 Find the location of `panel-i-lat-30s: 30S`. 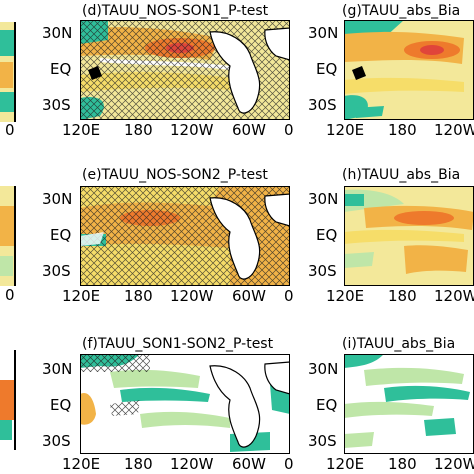

panel-i-lat-30s: 30S is located at coordinates (322, 441).